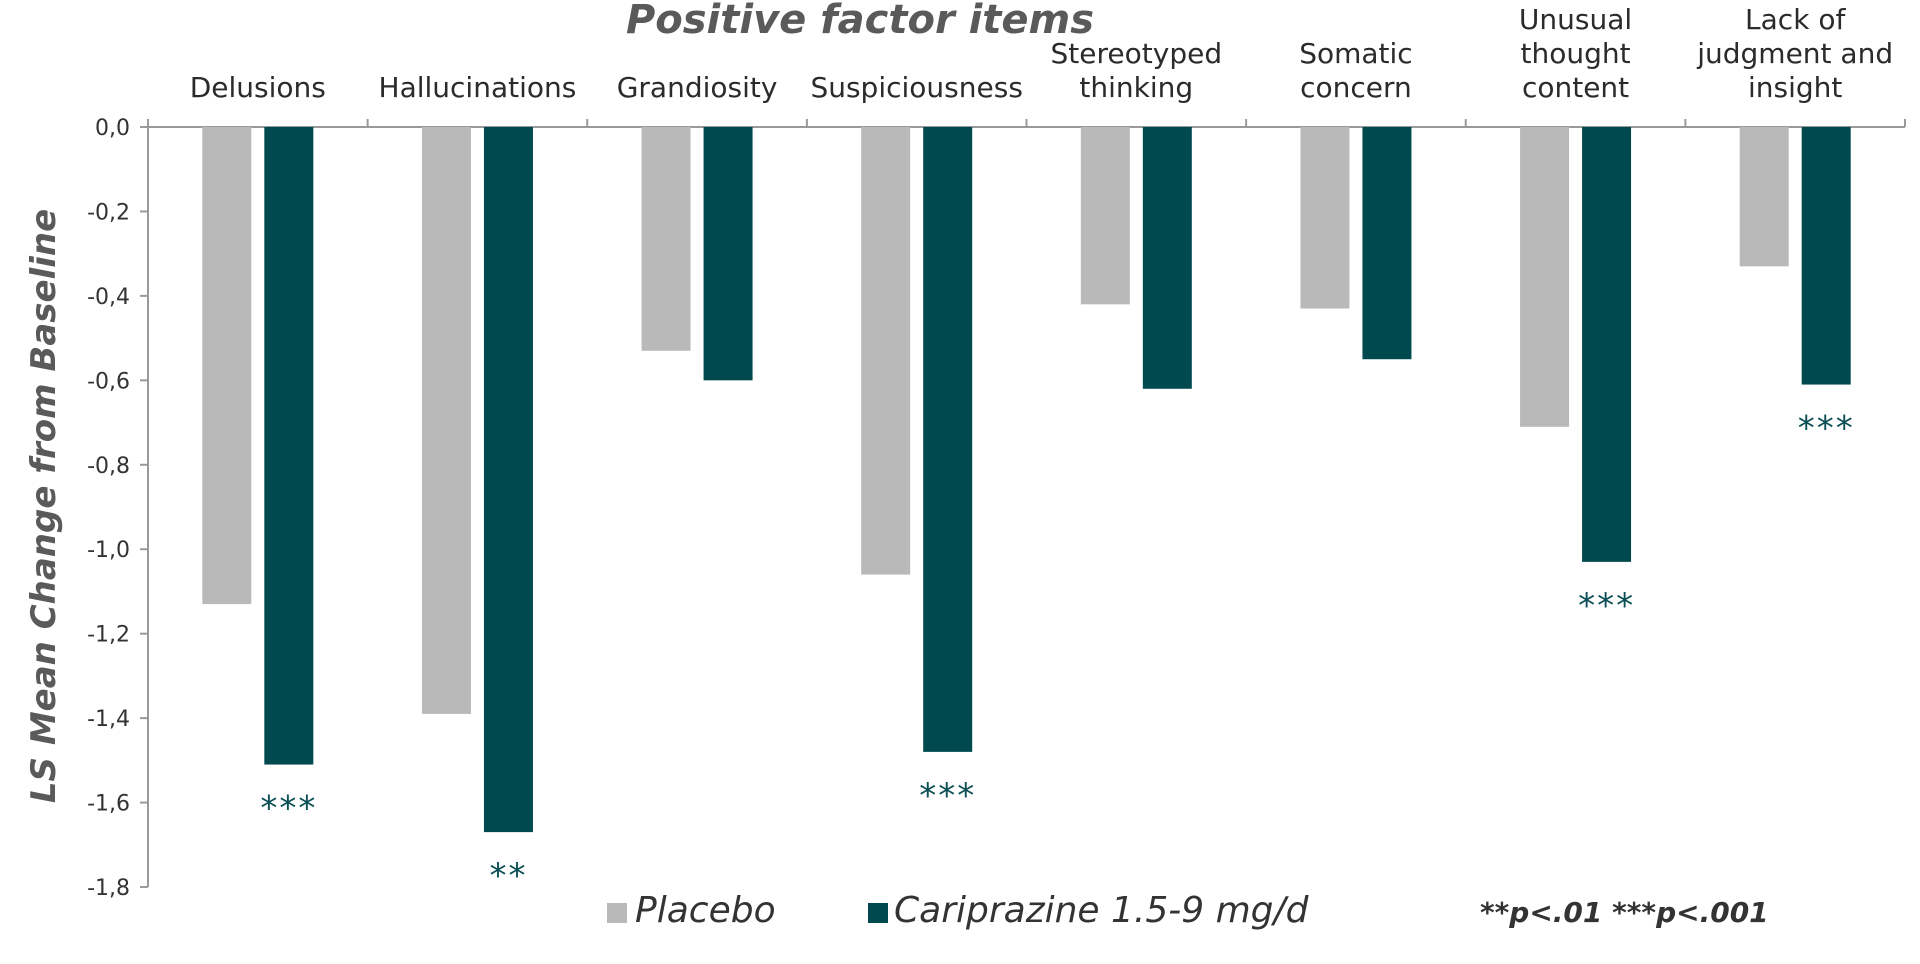 The height and width of the screenshot is (964, 1920). Describe the element at coordinates (108, 804) in the screenshot. I see `y-tick-label: -1,6` at that location.